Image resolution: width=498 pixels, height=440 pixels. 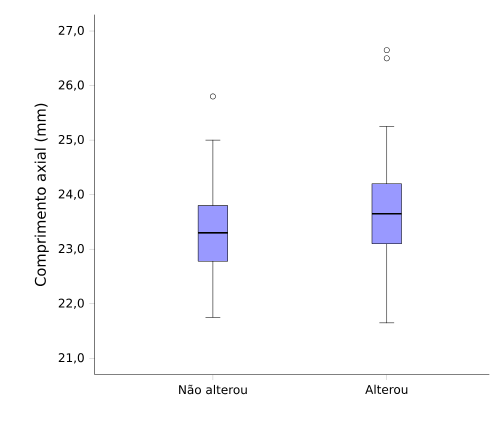 What do you see at coordinates (71, 195) in the screenshot?
I see `y-tick-label: 24,0` at bounding box center [71, 195].